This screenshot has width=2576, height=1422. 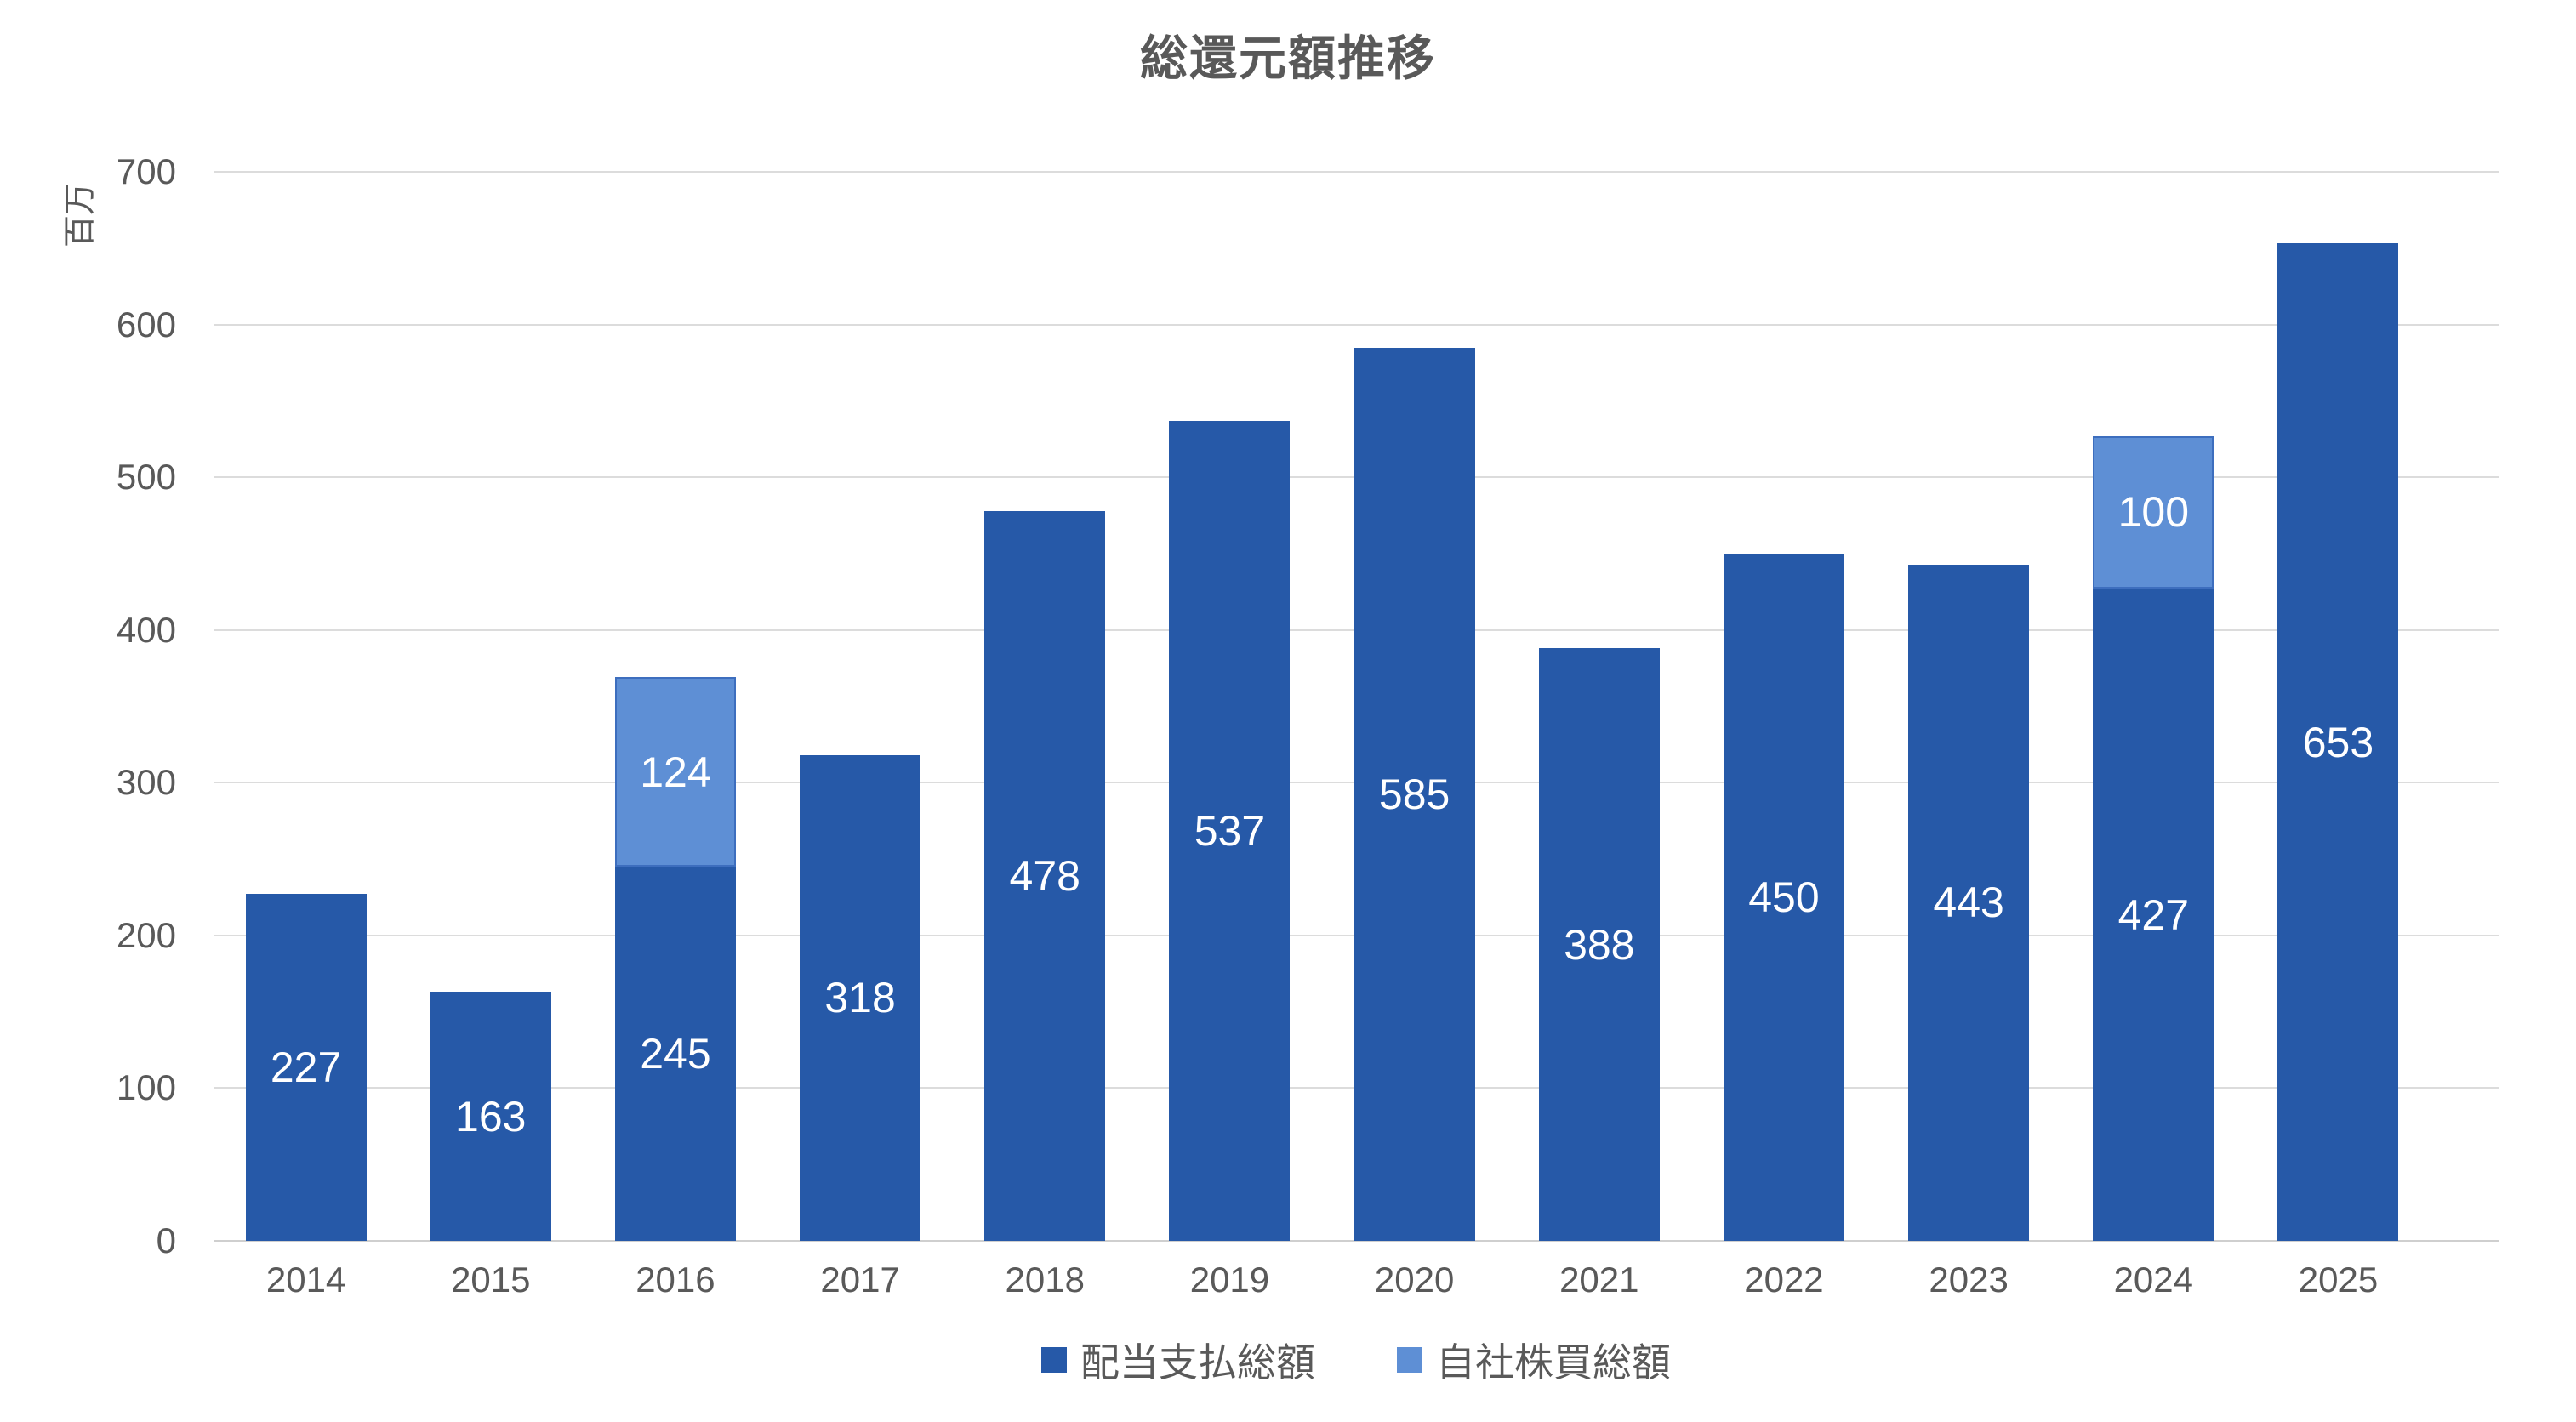 I want to click on bar-value-label: 124, so click(x=675, y=772).